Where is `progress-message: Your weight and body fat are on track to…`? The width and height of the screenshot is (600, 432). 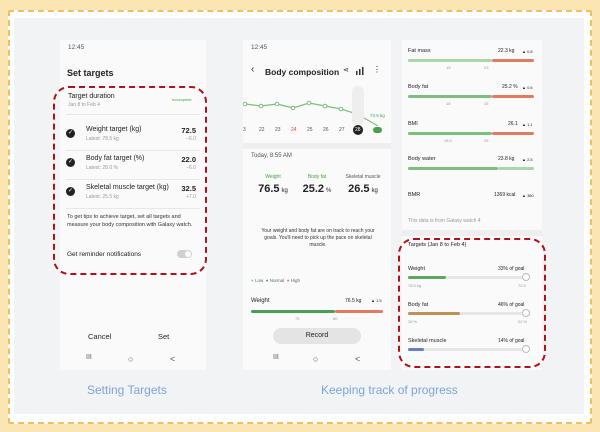 progress-message: Your weight and body fat are on track to… is located at coordinates (318, 238).